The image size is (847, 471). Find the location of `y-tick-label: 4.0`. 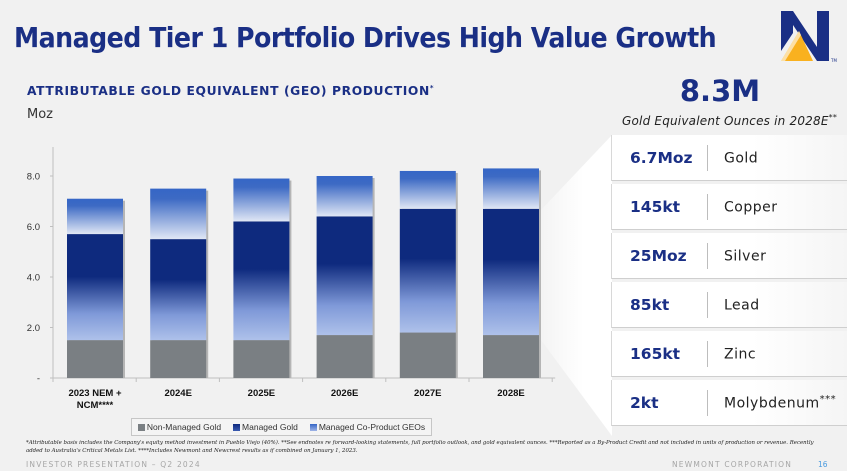

y-tick-label: 4.0 is located at coordinates (33, 278).